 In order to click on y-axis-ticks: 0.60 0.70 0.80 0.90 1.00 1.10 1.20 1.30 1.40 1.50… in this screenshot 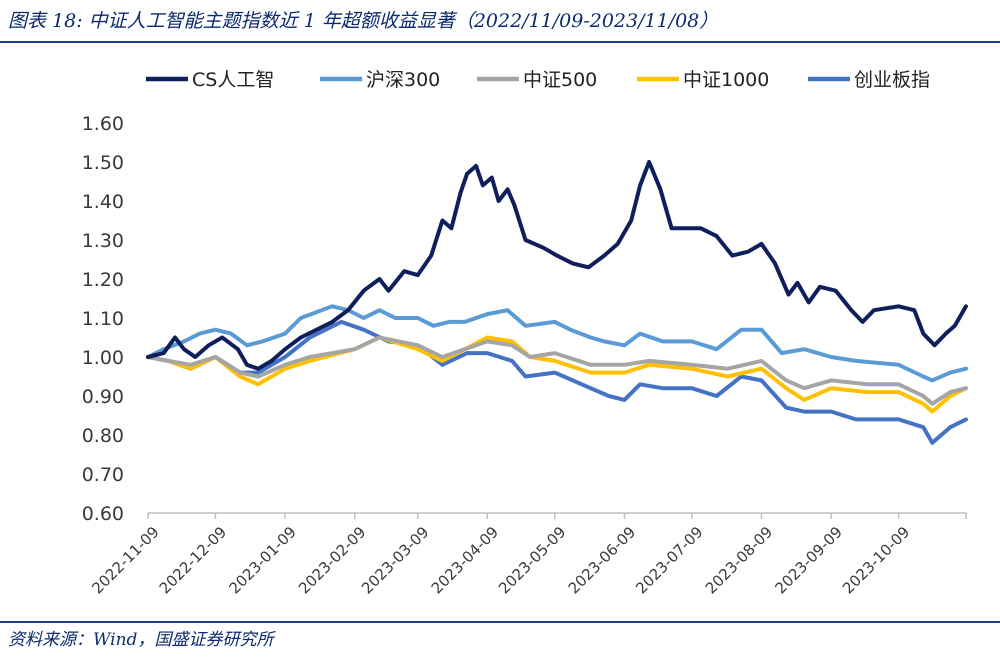, I will do `click(103, 319)`.